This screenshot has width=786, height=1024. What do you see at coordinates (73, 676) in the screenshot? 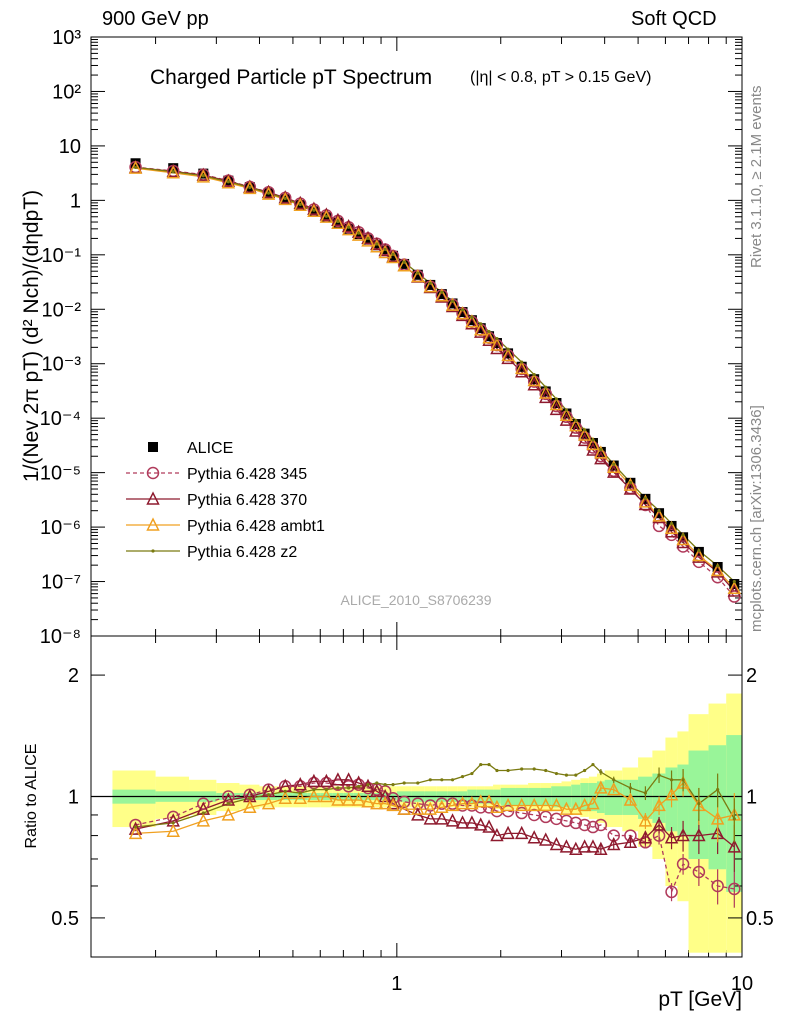
I see `y-tick-label: 2` at bounding box center [73, 676].